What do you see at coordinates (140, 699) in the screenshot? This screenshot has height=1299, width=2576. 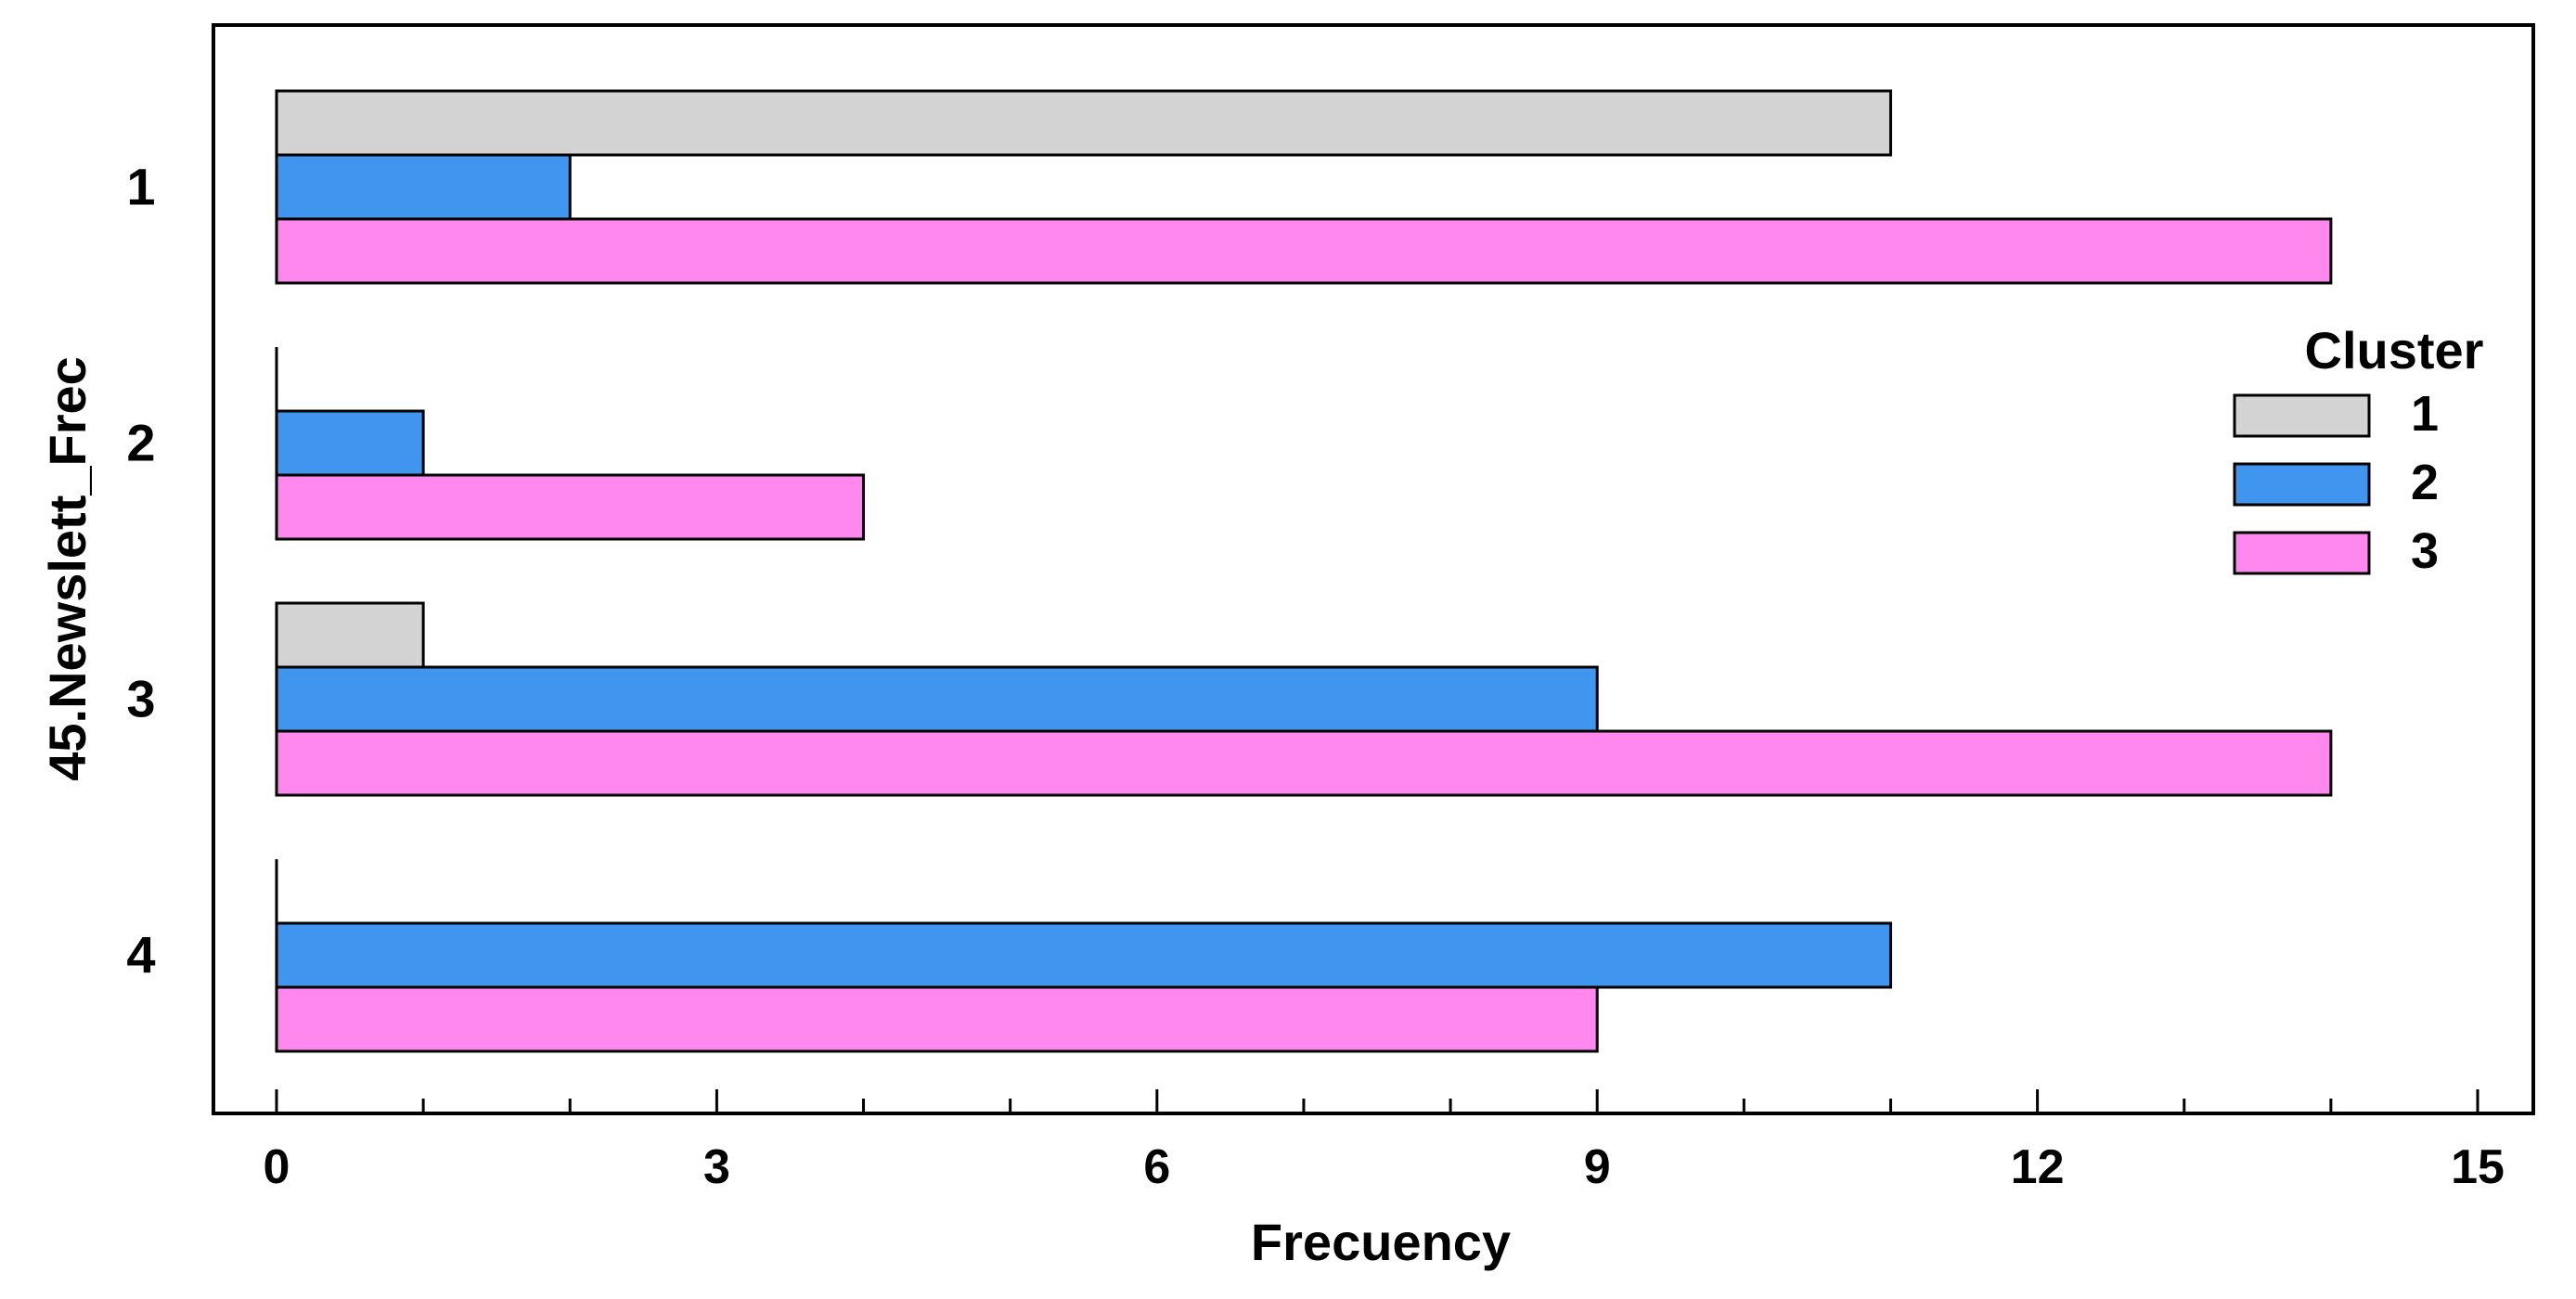 I see `y-tick-label: 3` at bounding box center [140, 699].